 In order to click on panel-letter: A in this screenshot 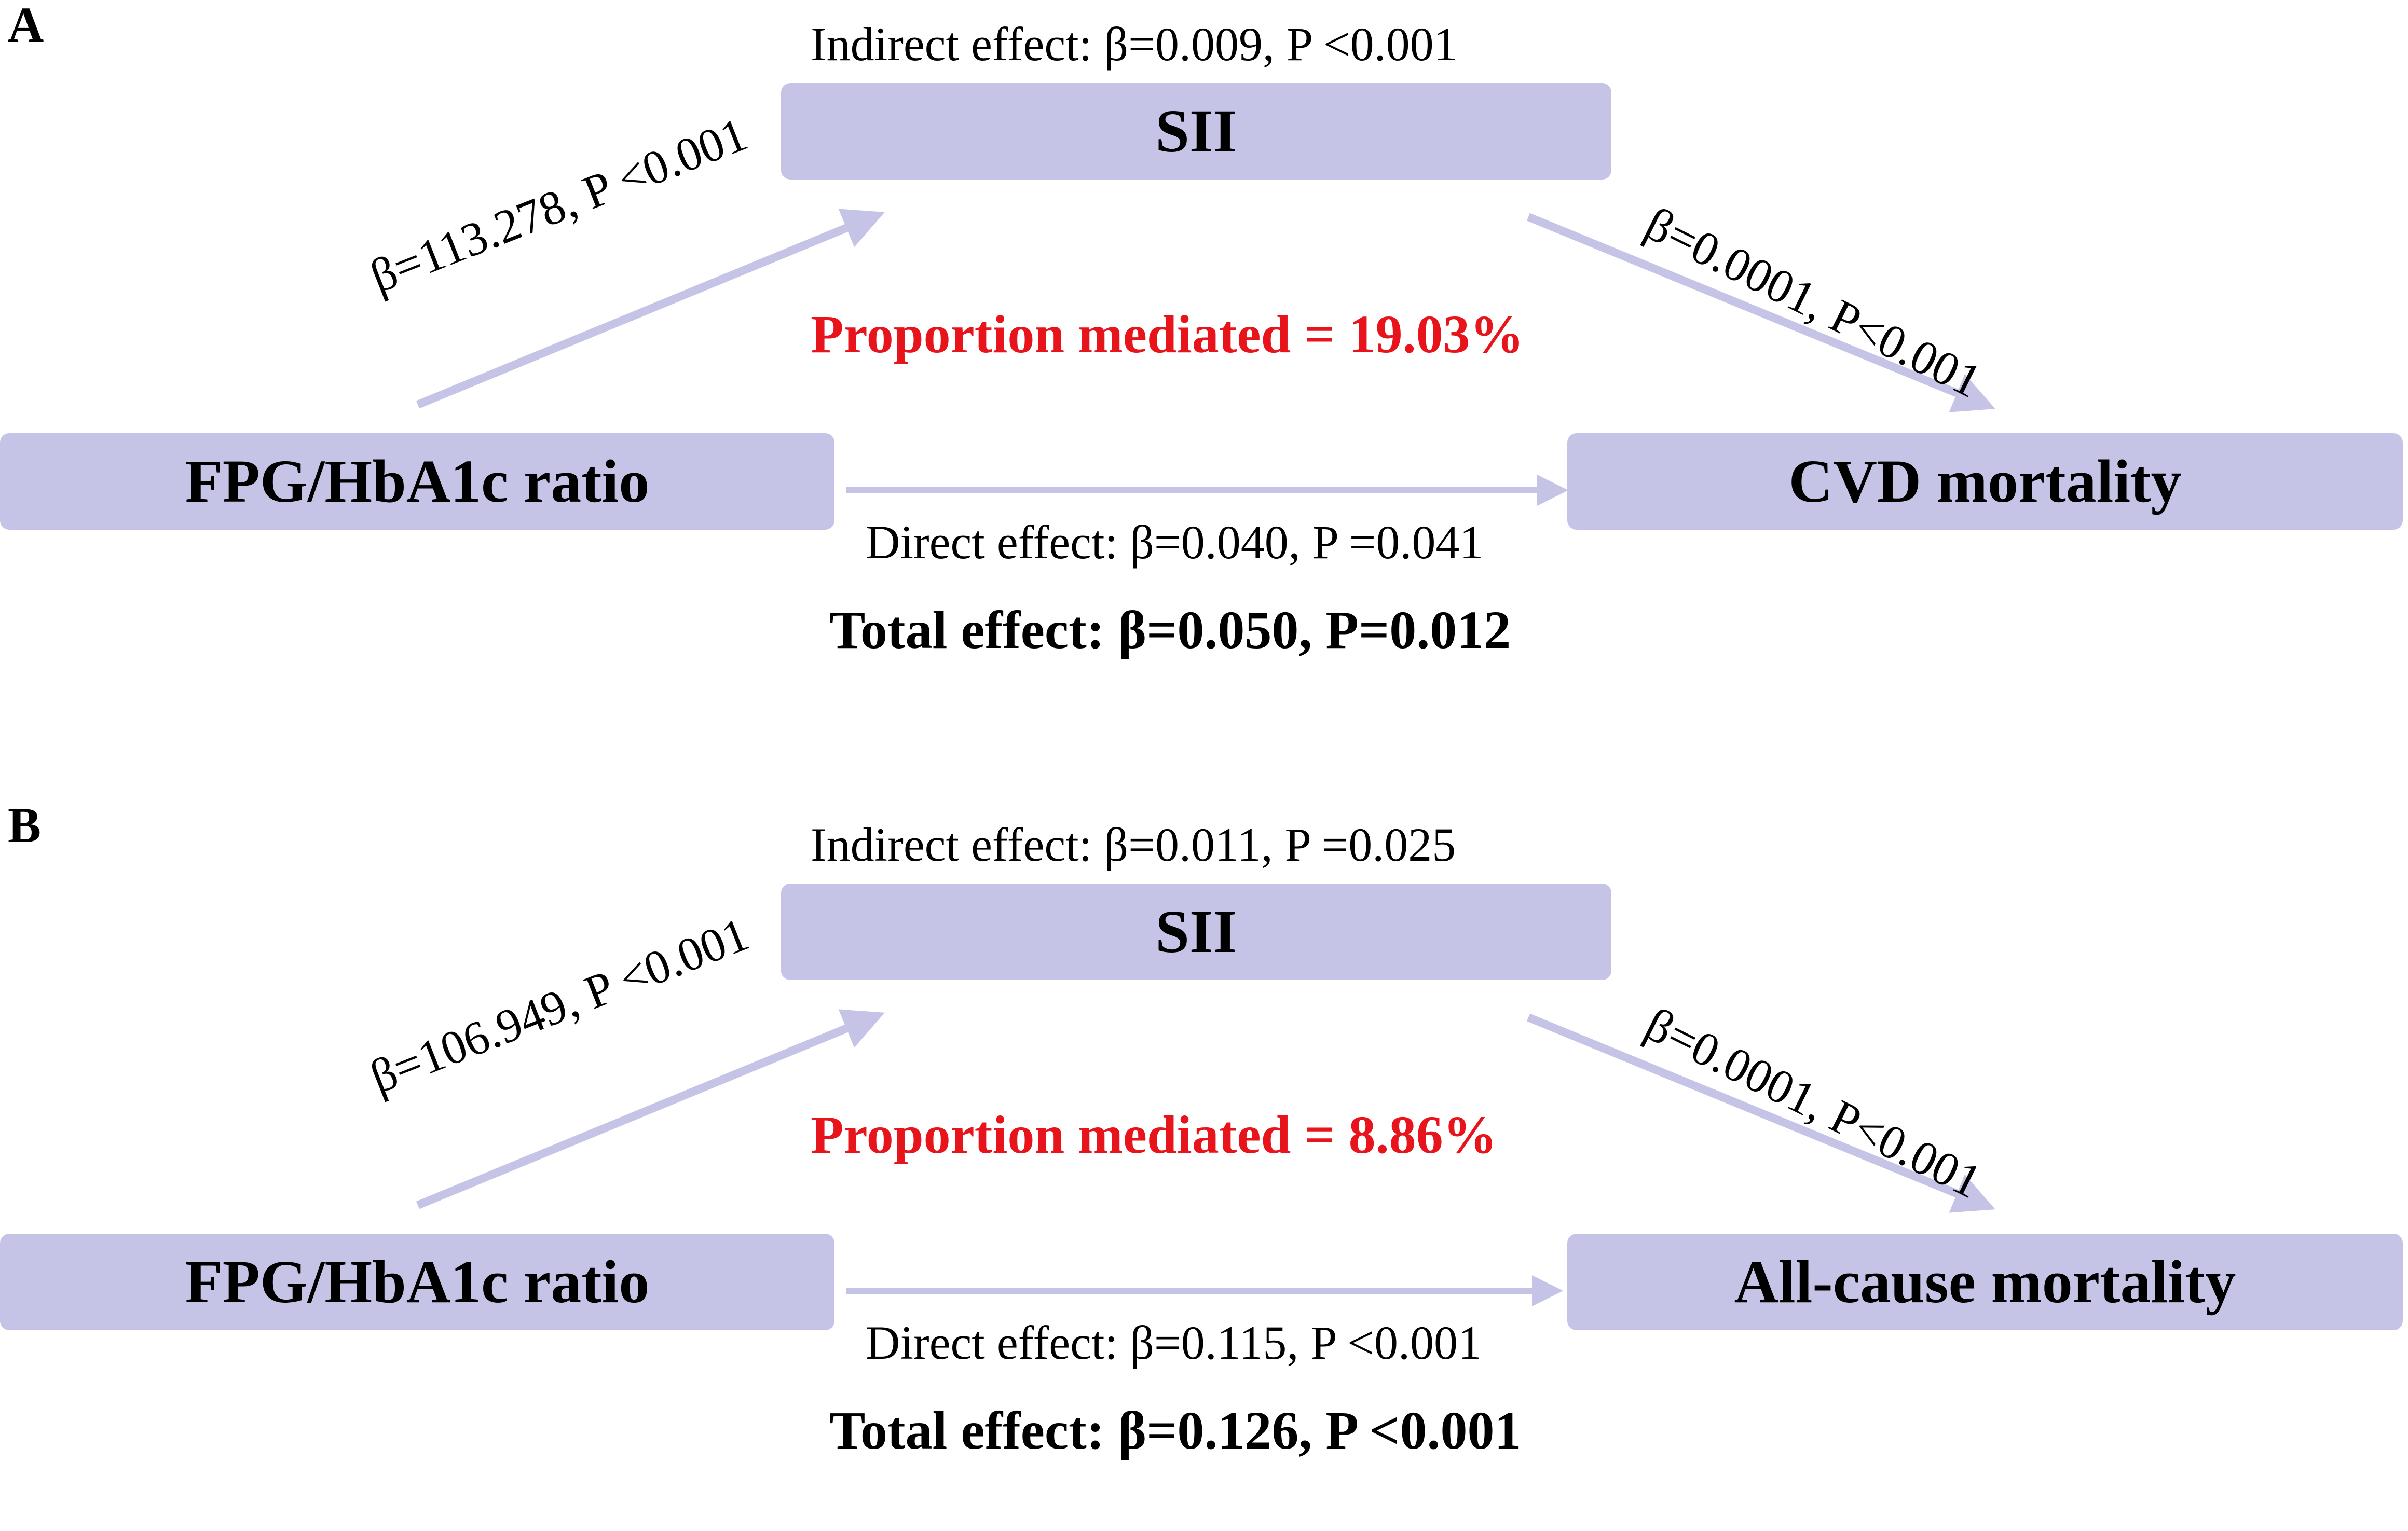, I will do `click(26, 26)`.